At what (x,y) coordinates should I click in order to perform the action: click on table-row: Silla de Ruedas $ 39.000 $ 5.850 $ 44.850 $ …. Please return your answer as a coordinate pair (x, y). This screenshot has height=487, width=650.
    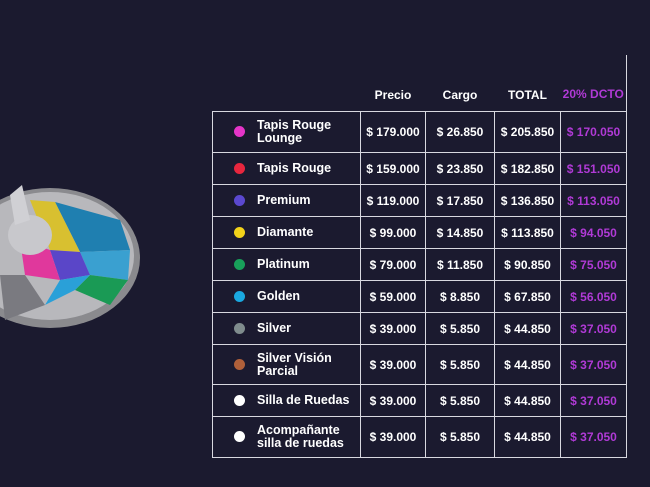
    Looking at the image, I should click on (419, 400).